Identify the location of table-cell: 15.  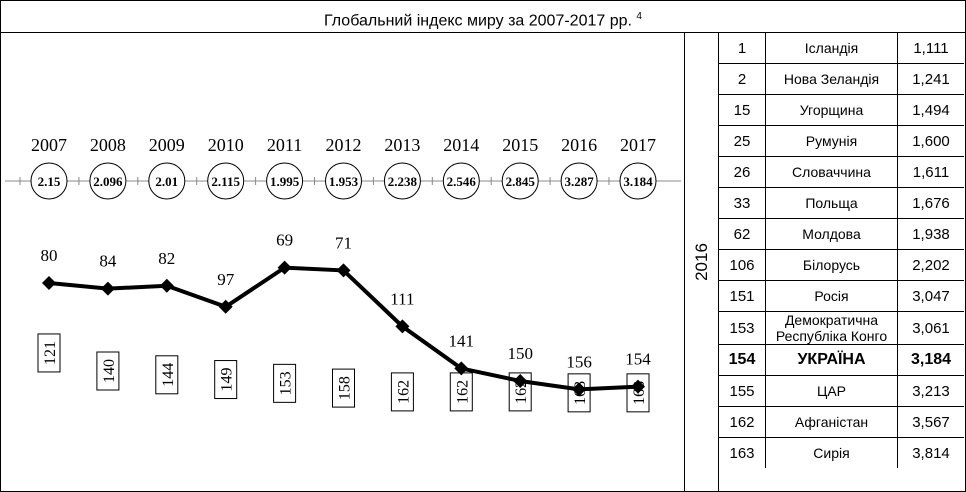
(742, 110).